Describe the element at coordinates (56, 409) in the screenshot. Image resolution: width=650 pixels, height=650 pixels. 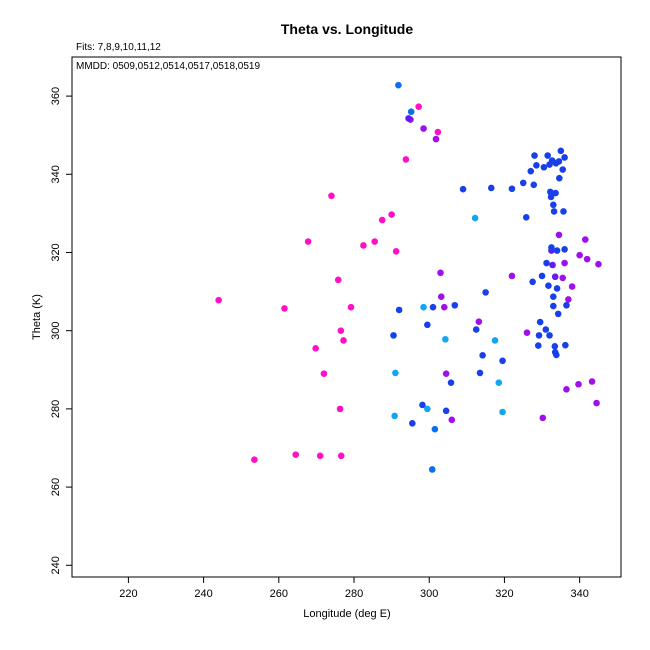
I see `y-tick-label: 280` at that location.